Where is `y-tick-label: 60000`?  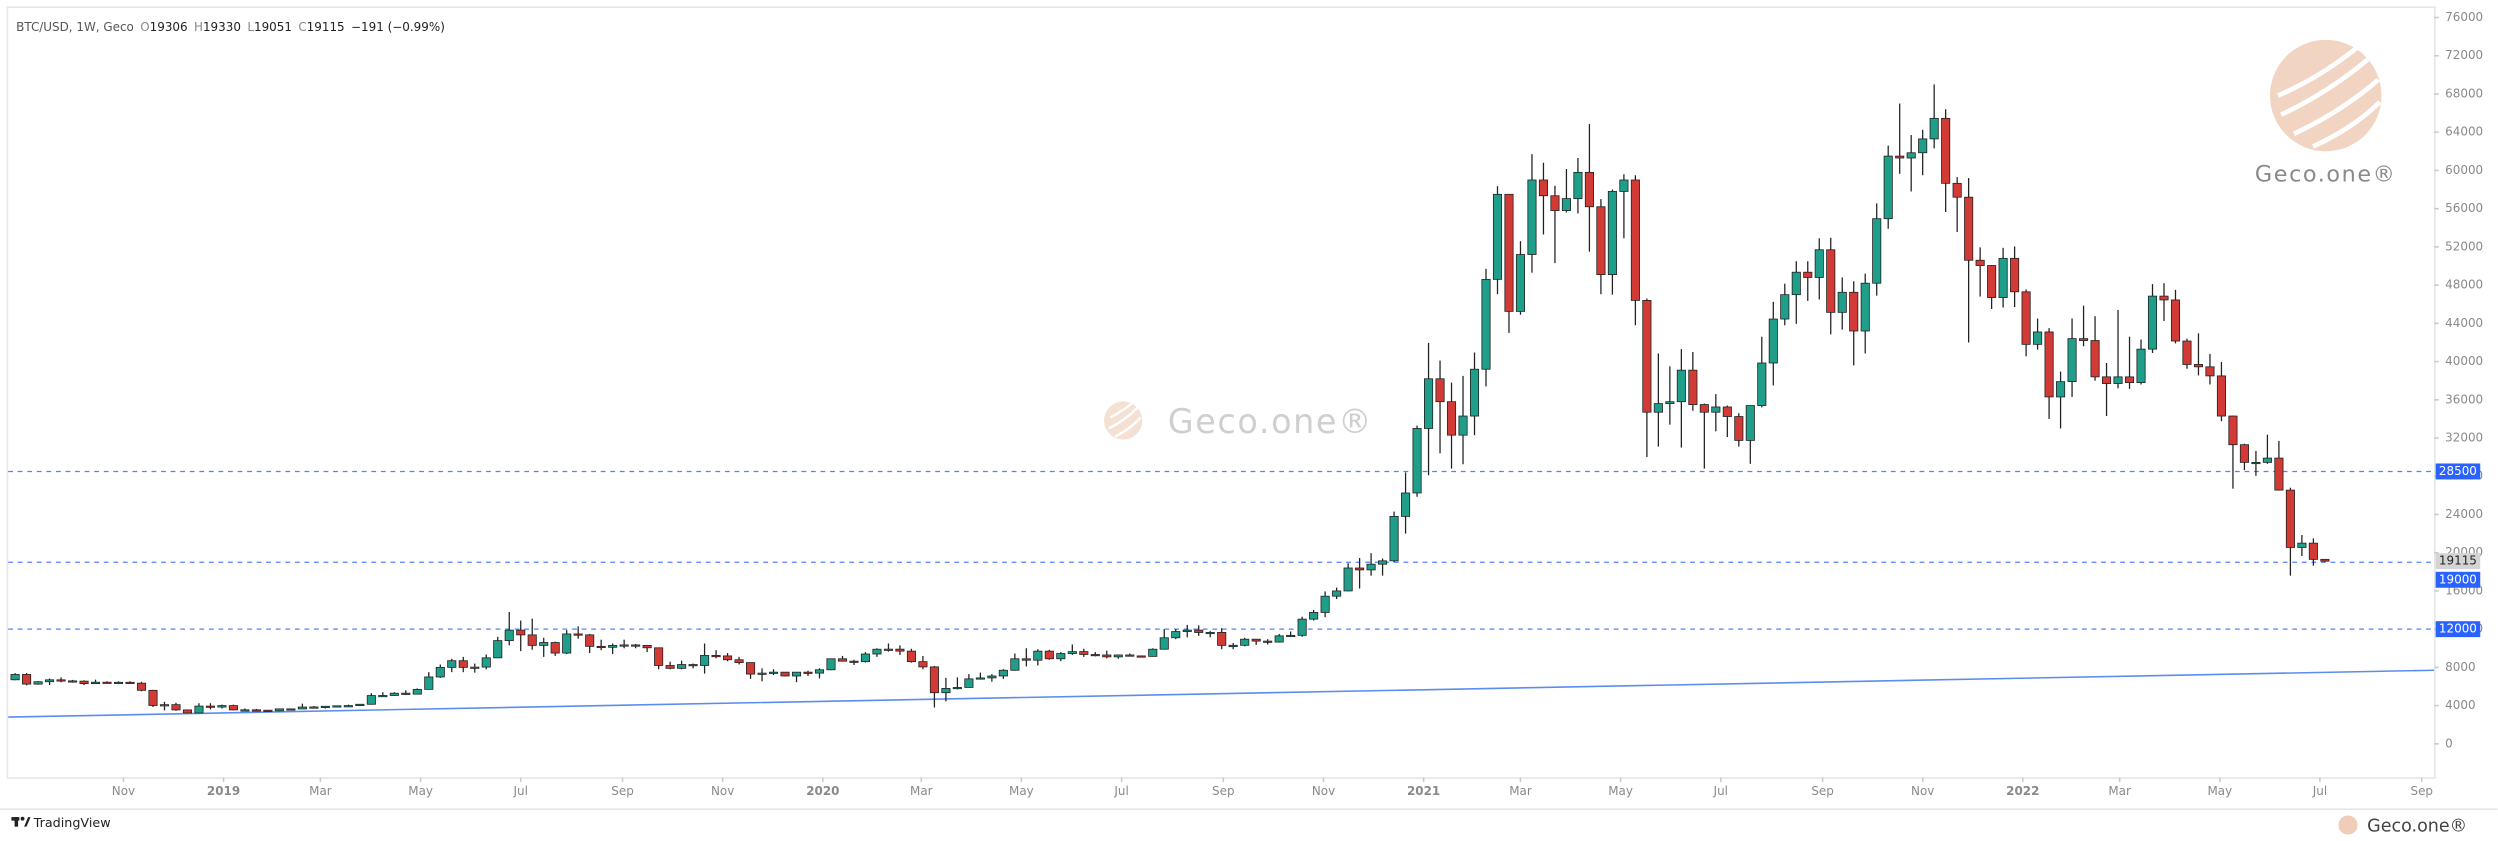
y-tick-label: 60000 is located at coordinates (2464, 170).